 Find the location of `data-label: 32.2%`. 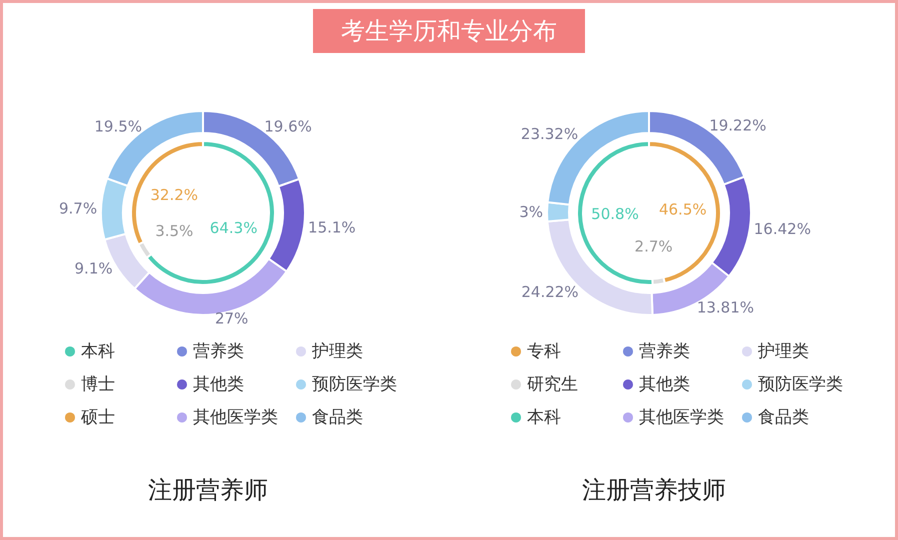

data-label: 32.2% is located at coordinates (174, 195).